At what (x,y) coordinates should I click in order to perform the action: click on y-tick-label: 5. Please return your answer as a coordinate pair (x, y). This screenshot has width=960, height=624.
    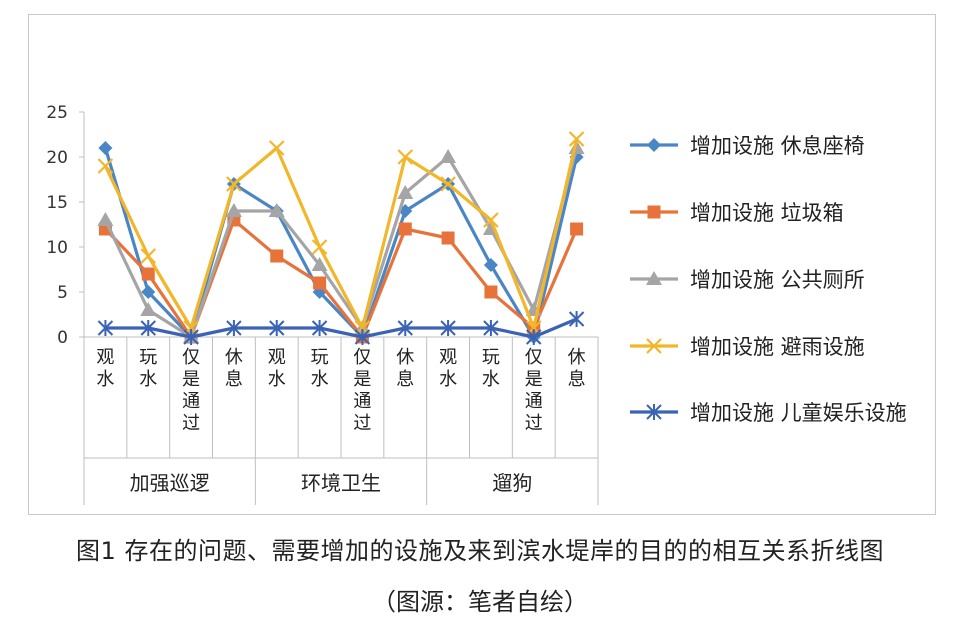
    Looking at the image, I should click on (62, 293).